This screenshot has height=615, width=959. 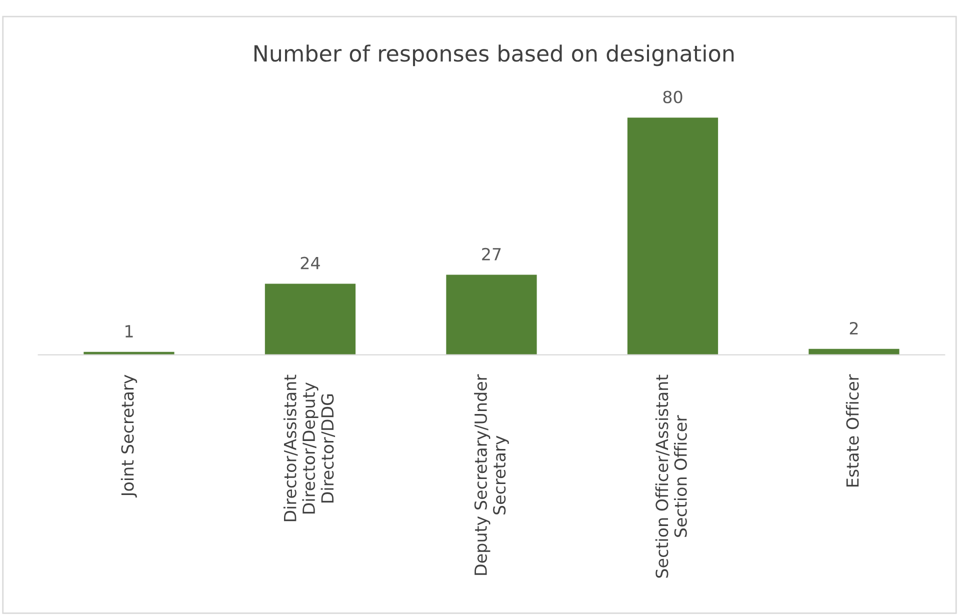 What do you see at coordinates (310, 263) in the screenshot?
I see `data-label: 24` at bounding box center [310, 263].